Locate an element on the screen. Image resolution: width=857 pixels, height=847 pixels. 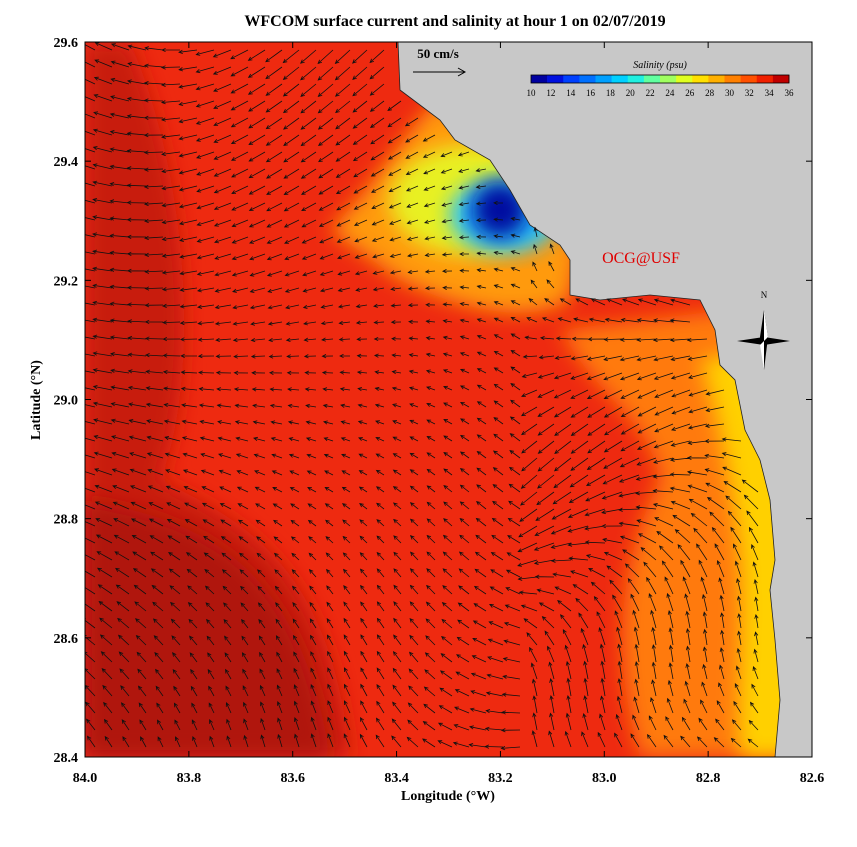
compass-highlight is located at coordinates (764, 340).